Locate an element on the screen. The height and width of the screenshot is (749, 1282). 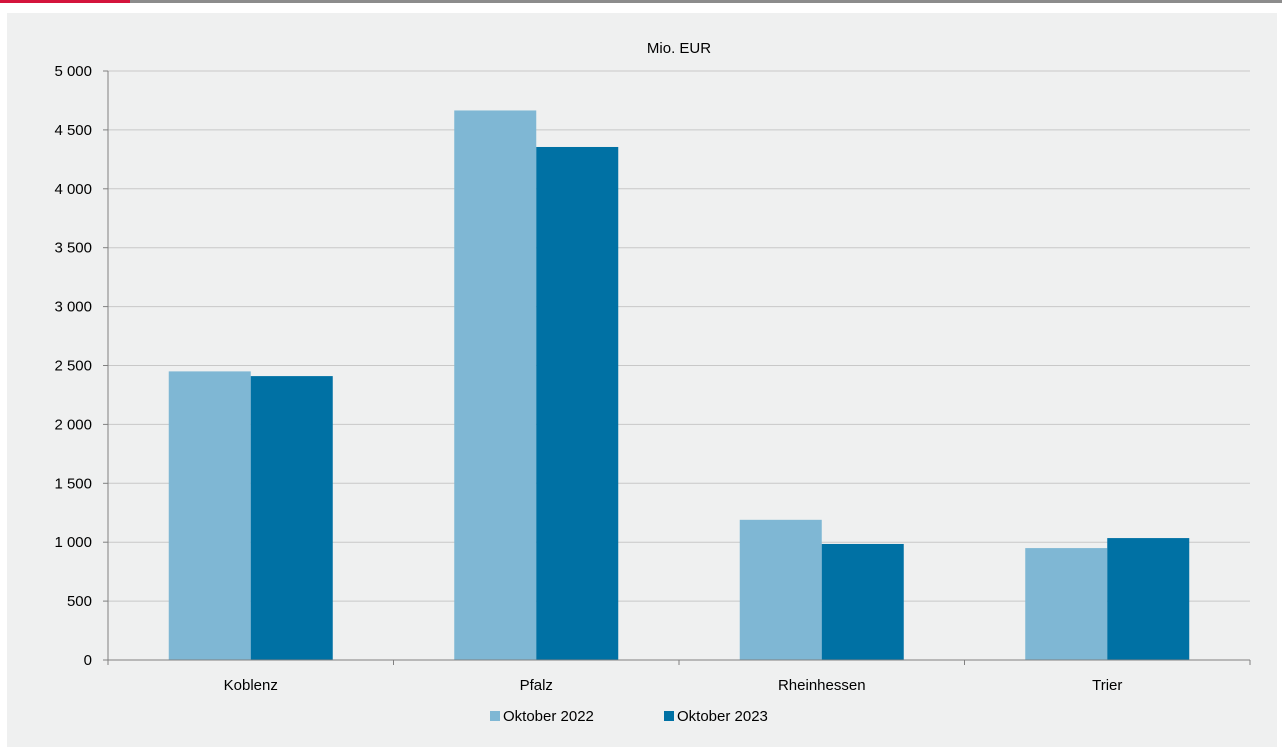
x-tick-label: Trier is located at coordinates (1107, 685).